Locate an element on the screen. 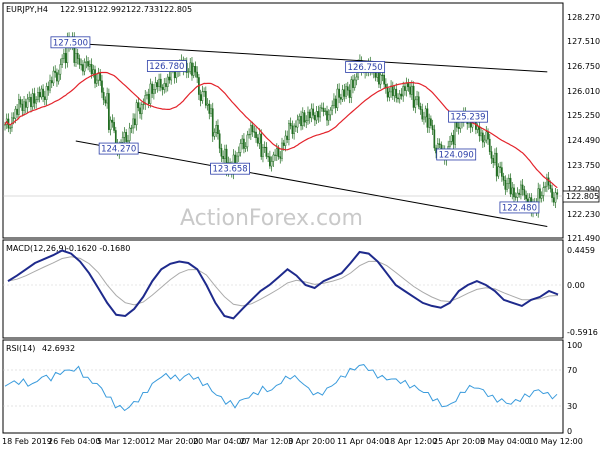  annotation-label: 122.480 is located at coordinates (519, 208).